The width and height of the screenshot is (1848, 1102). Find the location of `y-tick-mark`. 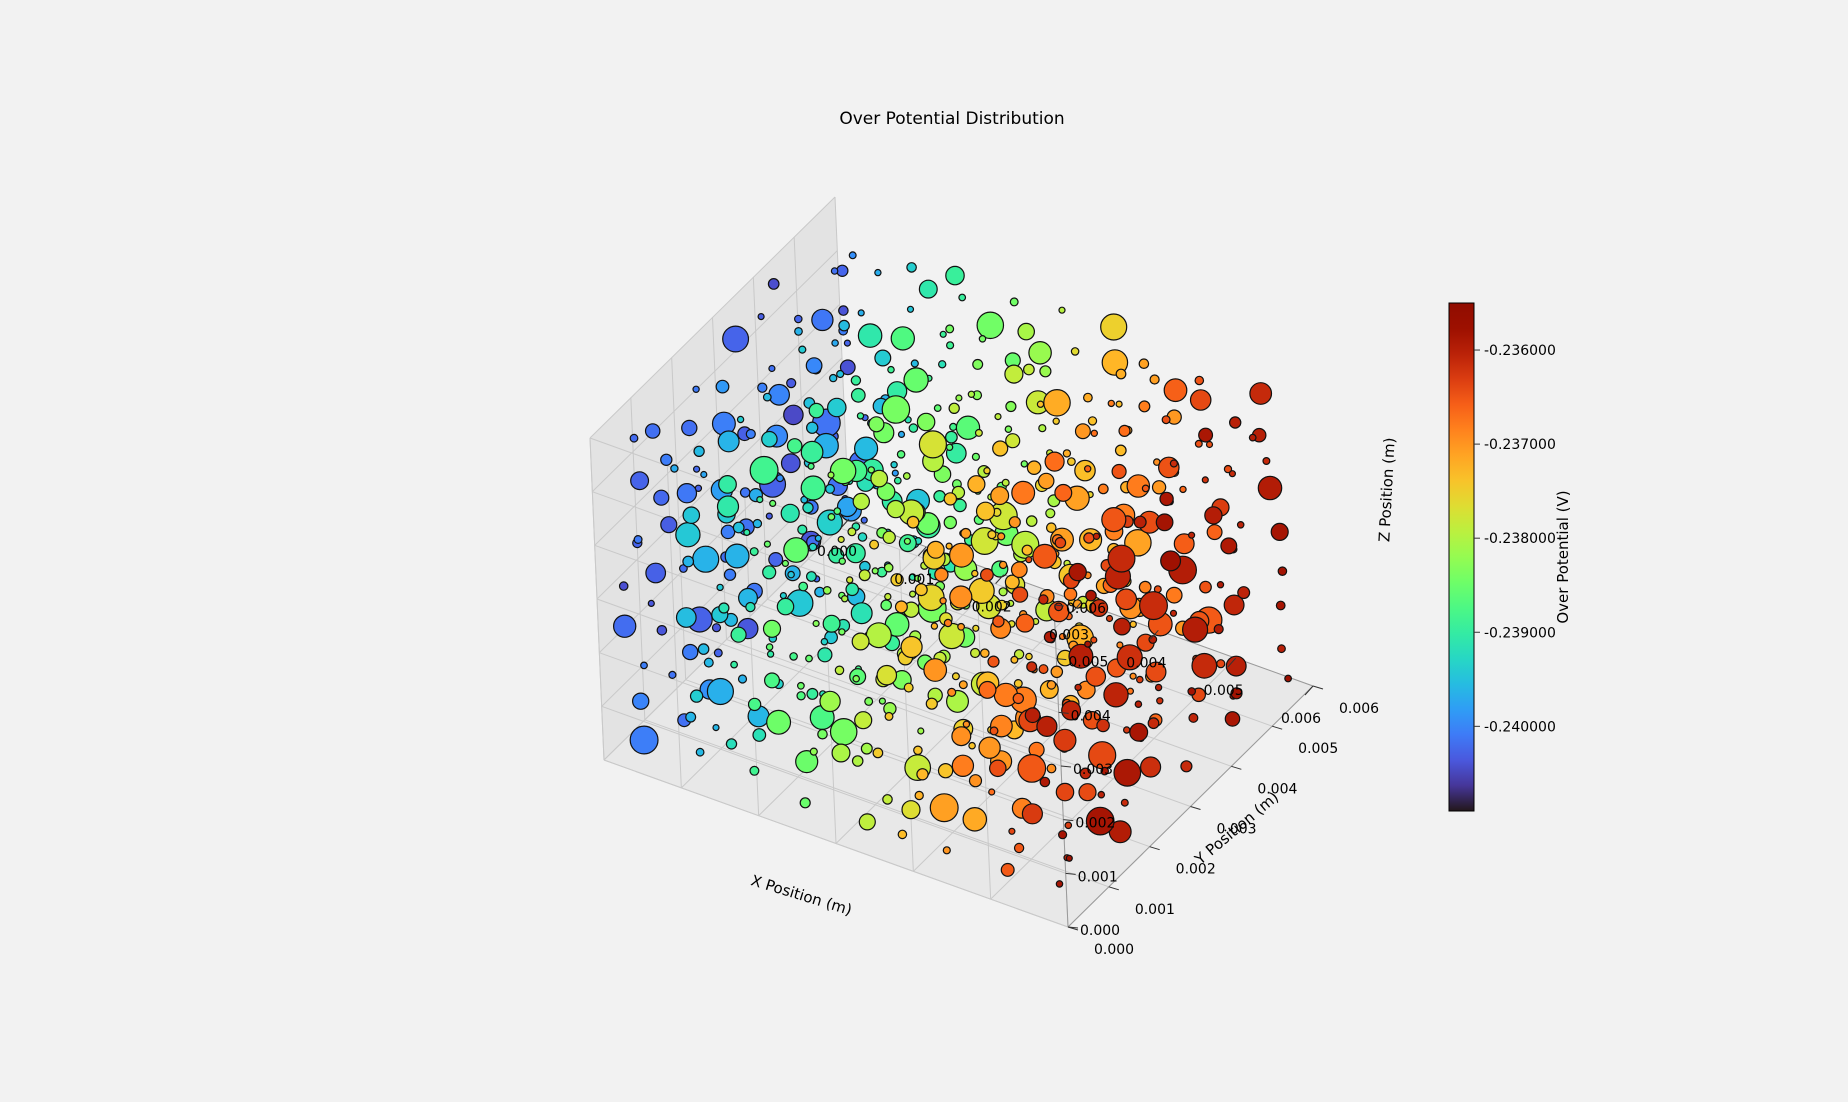

y-tick-mark is located at coordinates (1154, 848).